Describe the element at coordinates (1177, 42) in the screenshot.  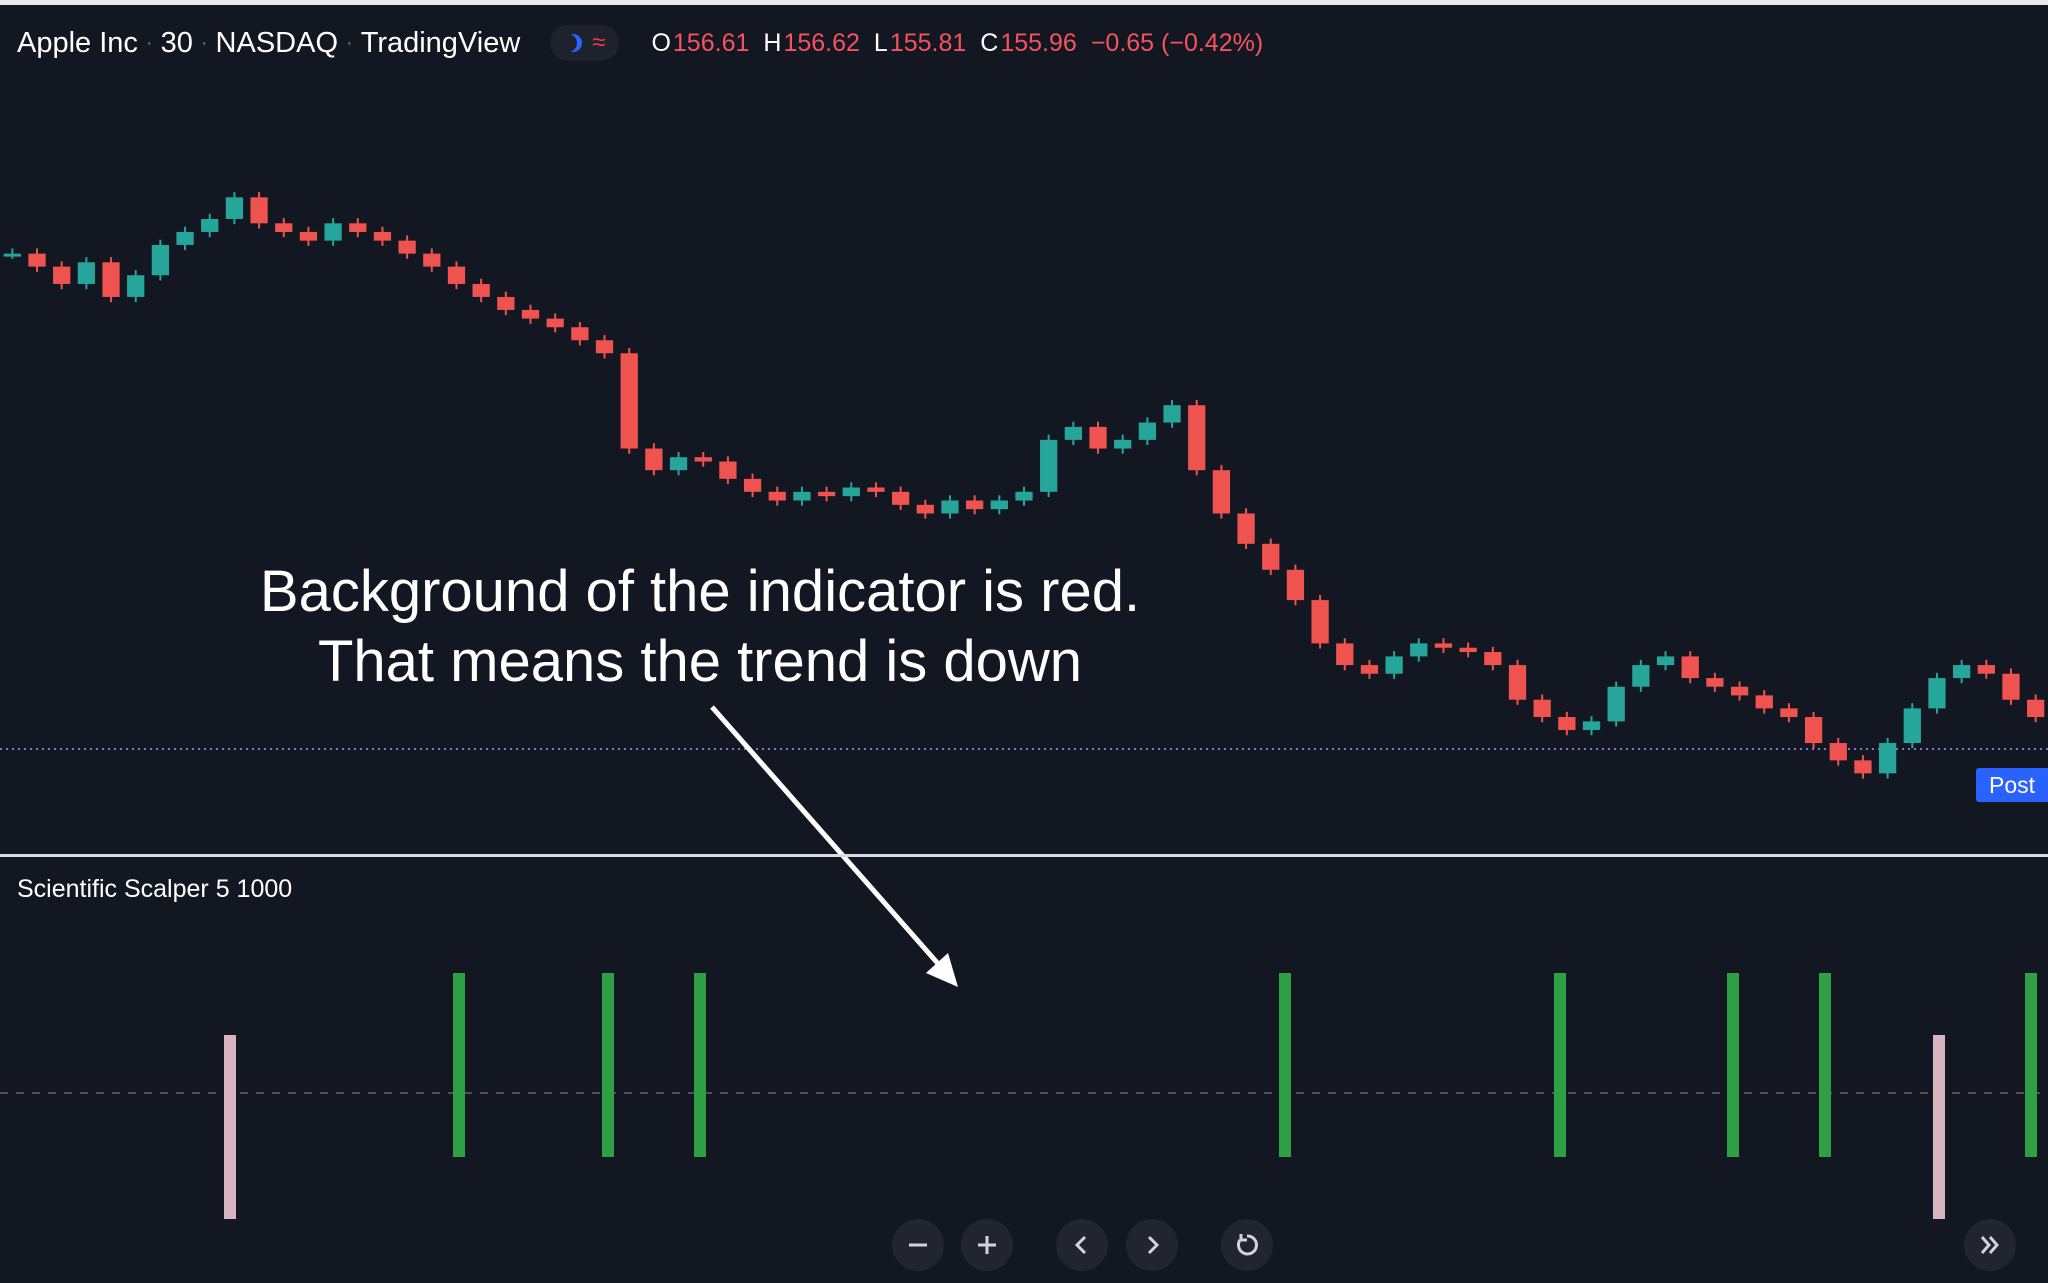
I see `change-value: −0.65 (−0.42%)` at that location.